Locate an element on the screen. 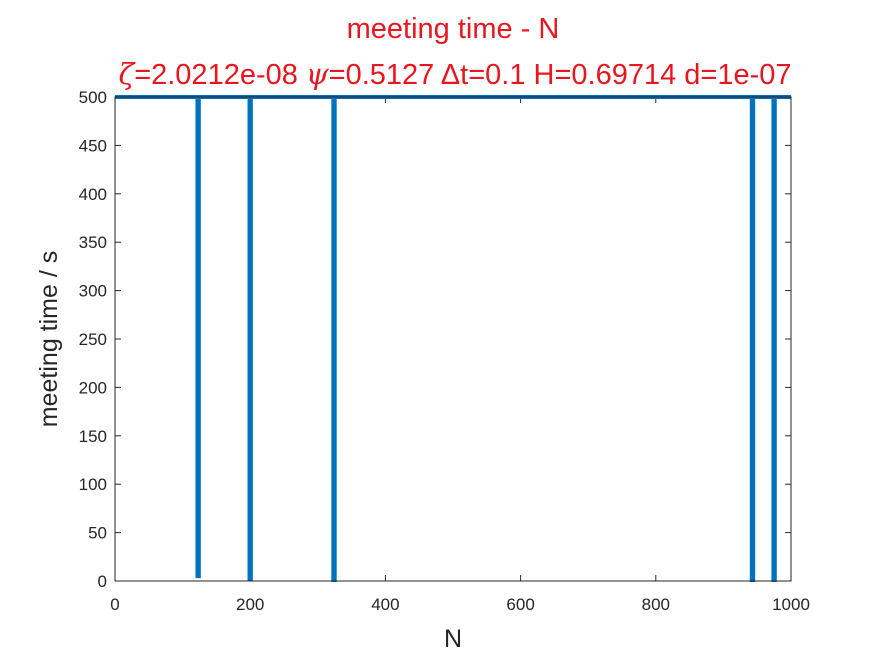 This screenshot has width=875, height=656. y-tick-label: 200 is located at coordinates (93, 387).